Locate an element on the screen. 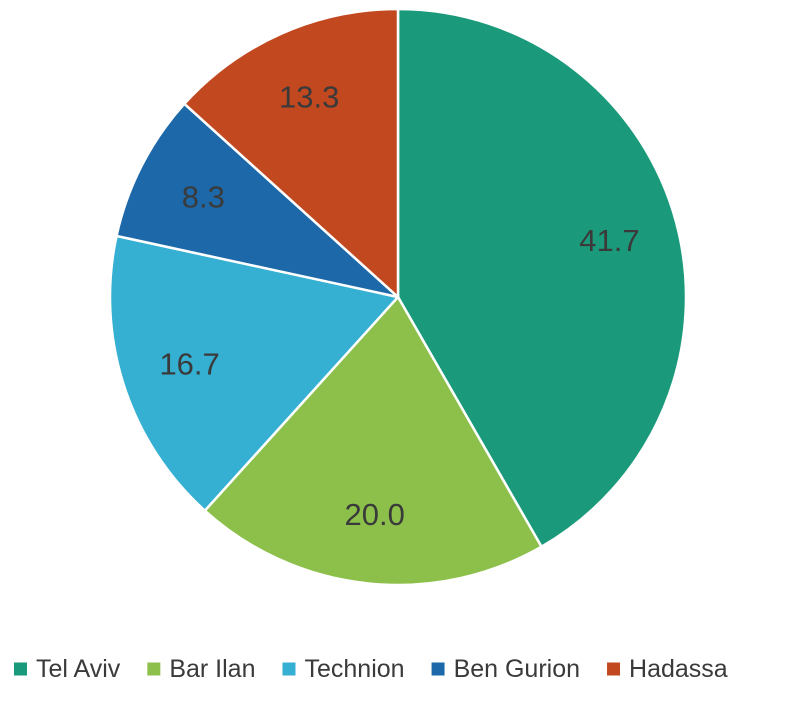  legend-item-technion: Technion is located at coordinates (343, 669).